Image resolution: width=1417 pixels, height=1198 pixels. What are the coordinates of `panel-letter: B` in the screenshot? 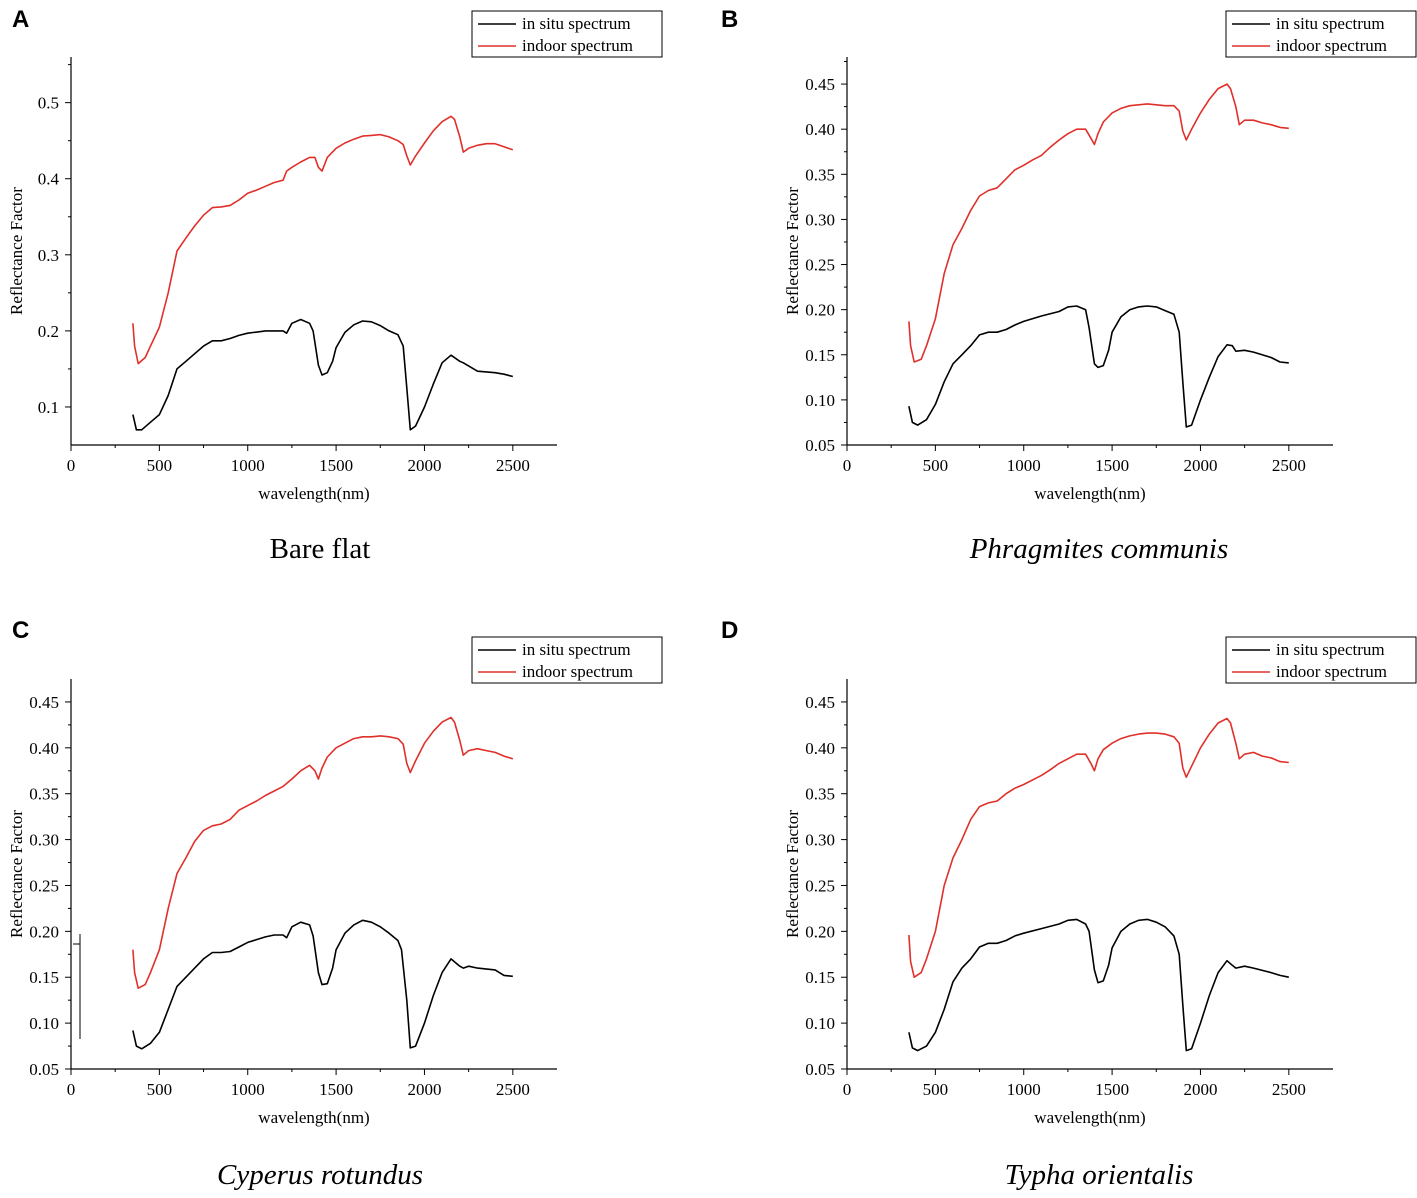 It's located at (729, 19).